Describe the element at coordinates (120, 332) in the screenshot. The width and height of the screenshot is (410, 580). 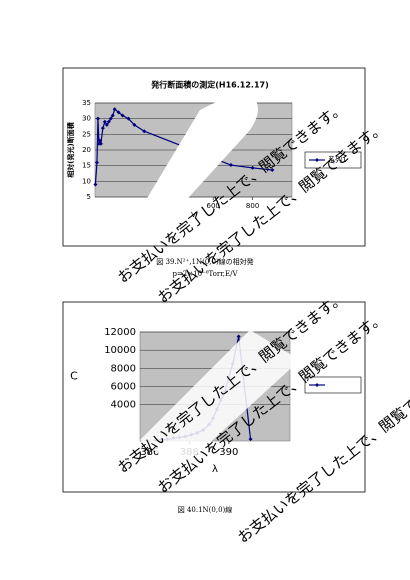
I see `y-tick-label: 12000` at that location.